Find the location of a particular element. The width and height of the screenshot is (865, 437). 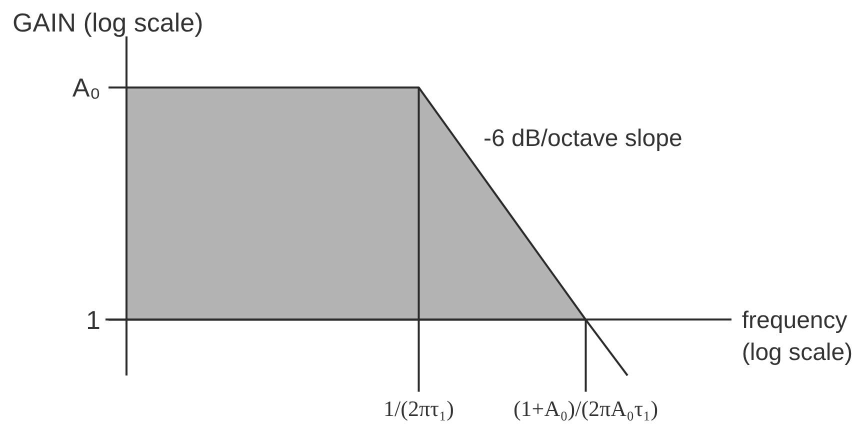

x-tick-label: 1/(2πτ₁) is located at coordinates (419, 408).